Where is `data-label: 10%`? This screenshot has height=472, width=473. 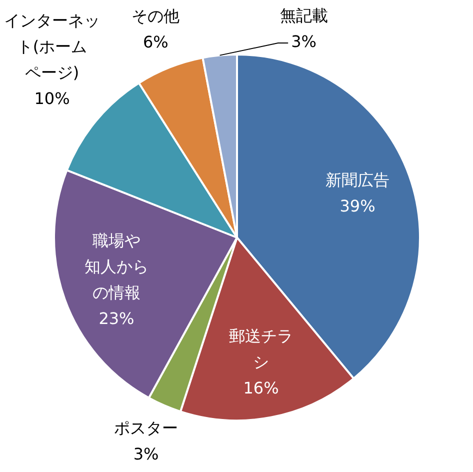
data-label: 10% is located at coordinates (52, 98).